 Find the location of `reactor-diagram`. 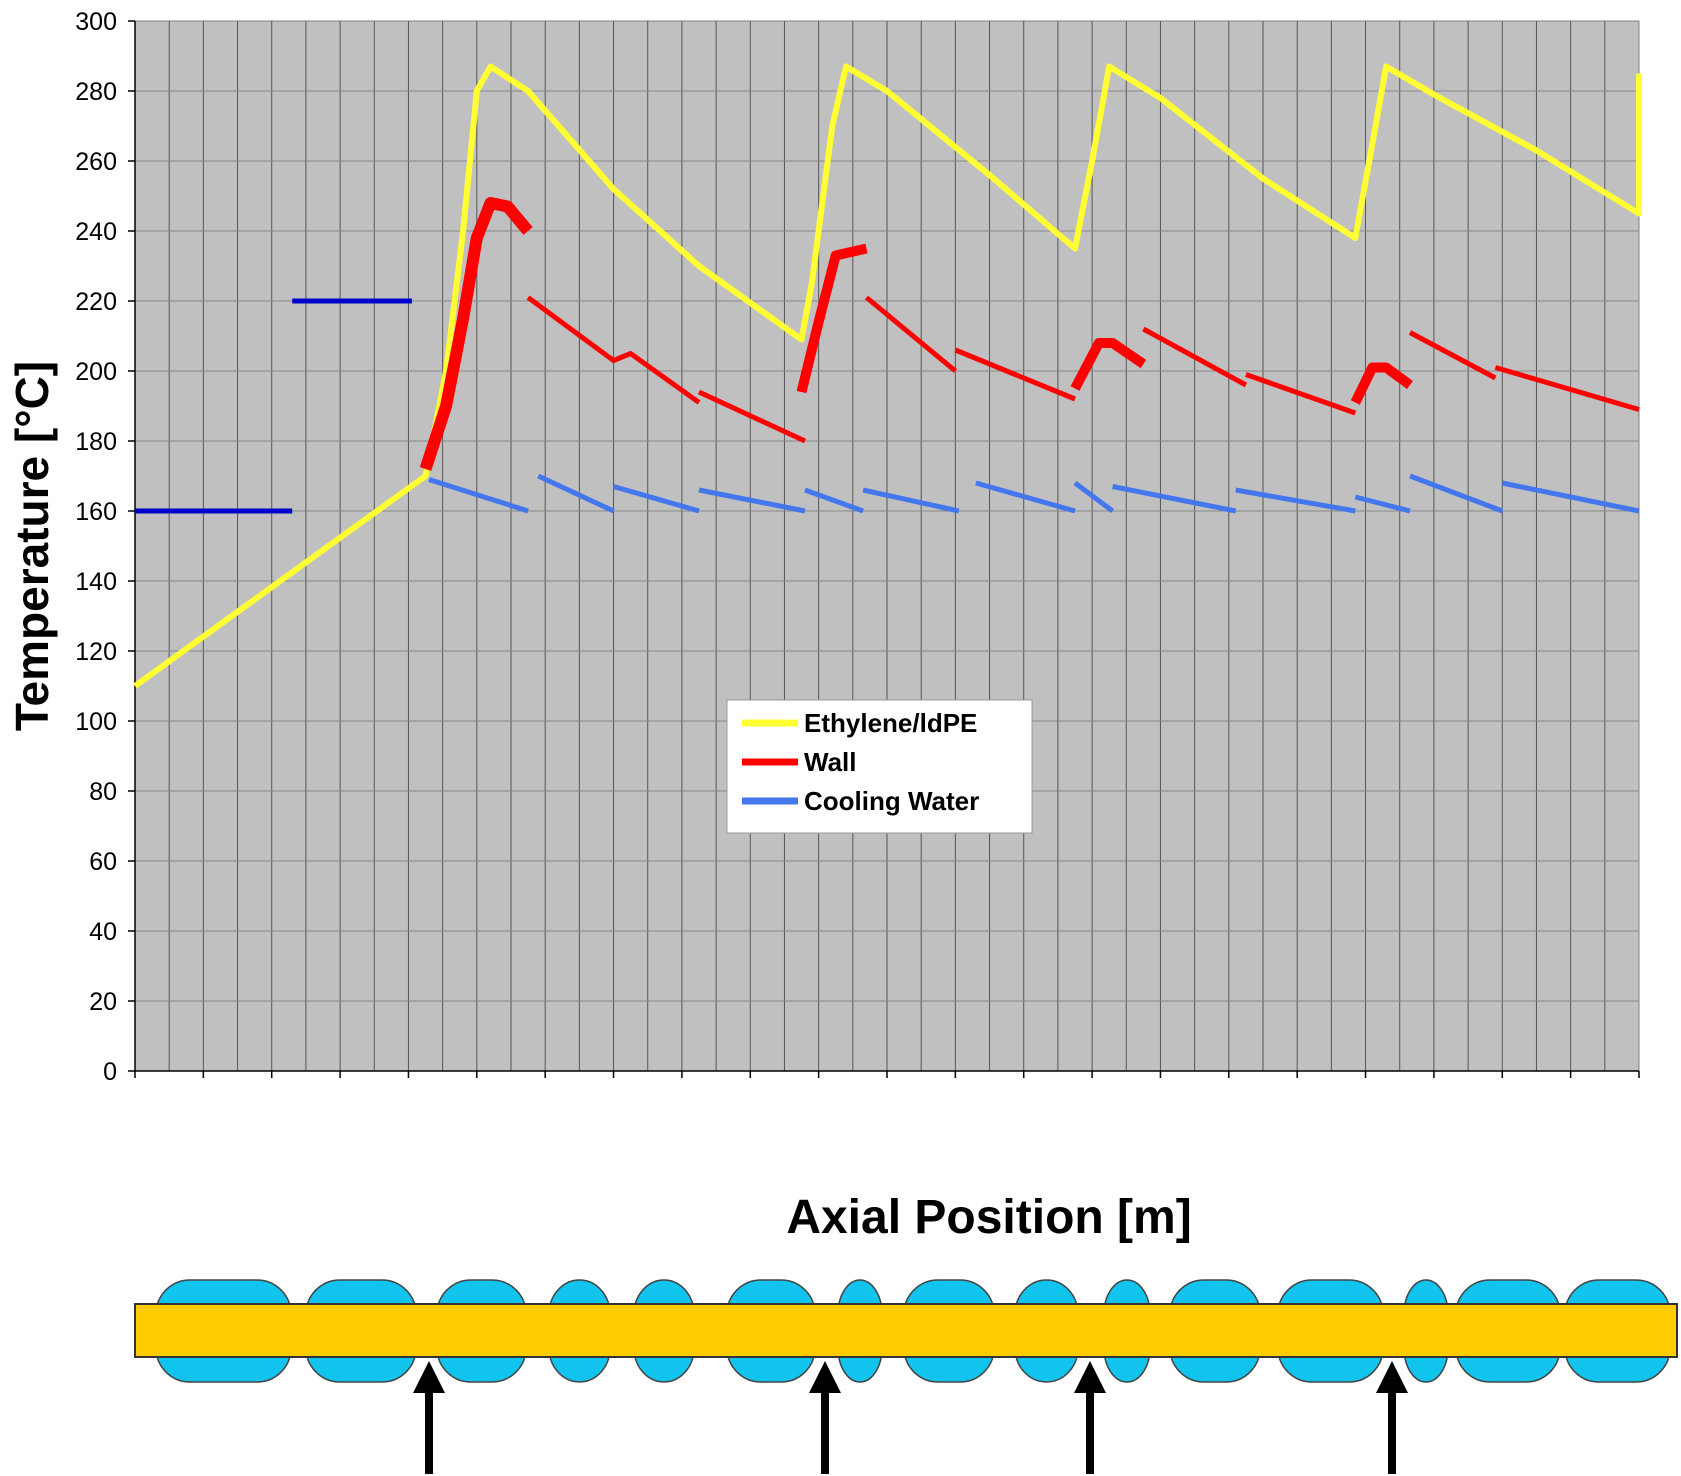

reactor-diagram is located at coordinates (906, 1376).